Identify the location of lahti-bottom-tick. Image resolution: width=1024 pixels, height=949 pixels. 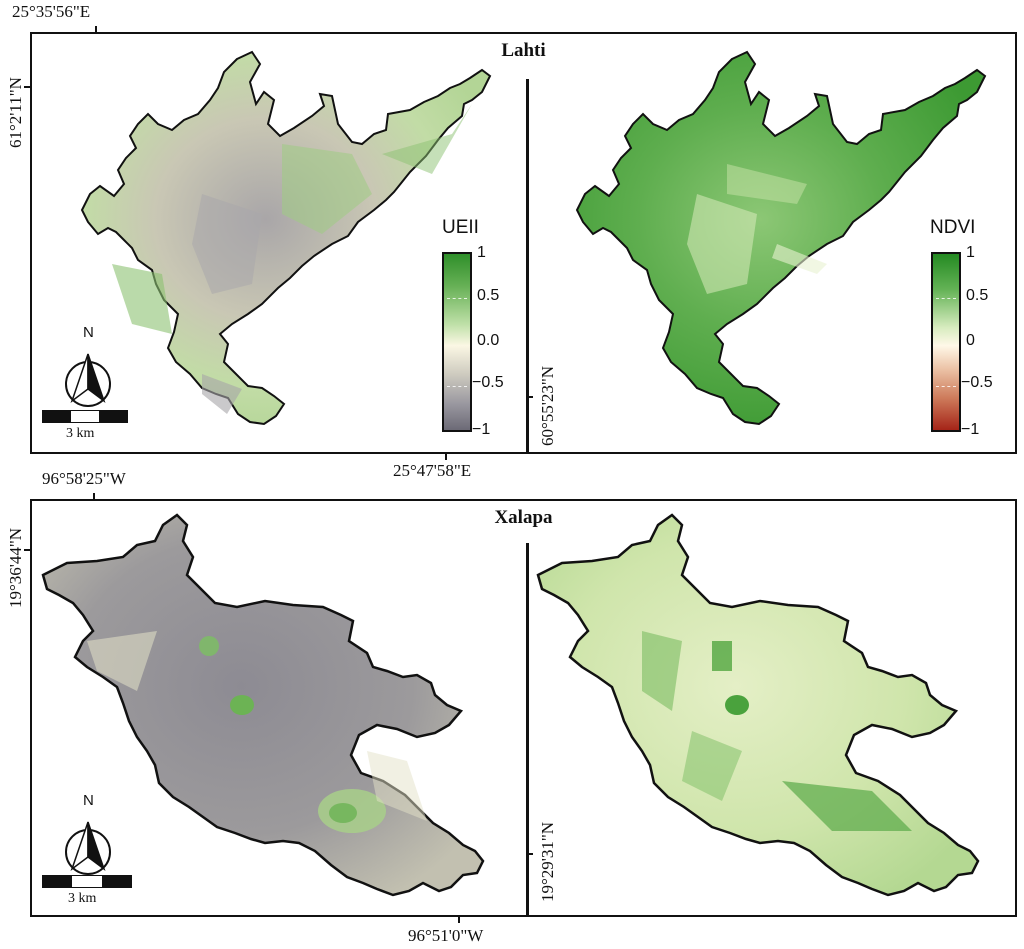
(446, 456).